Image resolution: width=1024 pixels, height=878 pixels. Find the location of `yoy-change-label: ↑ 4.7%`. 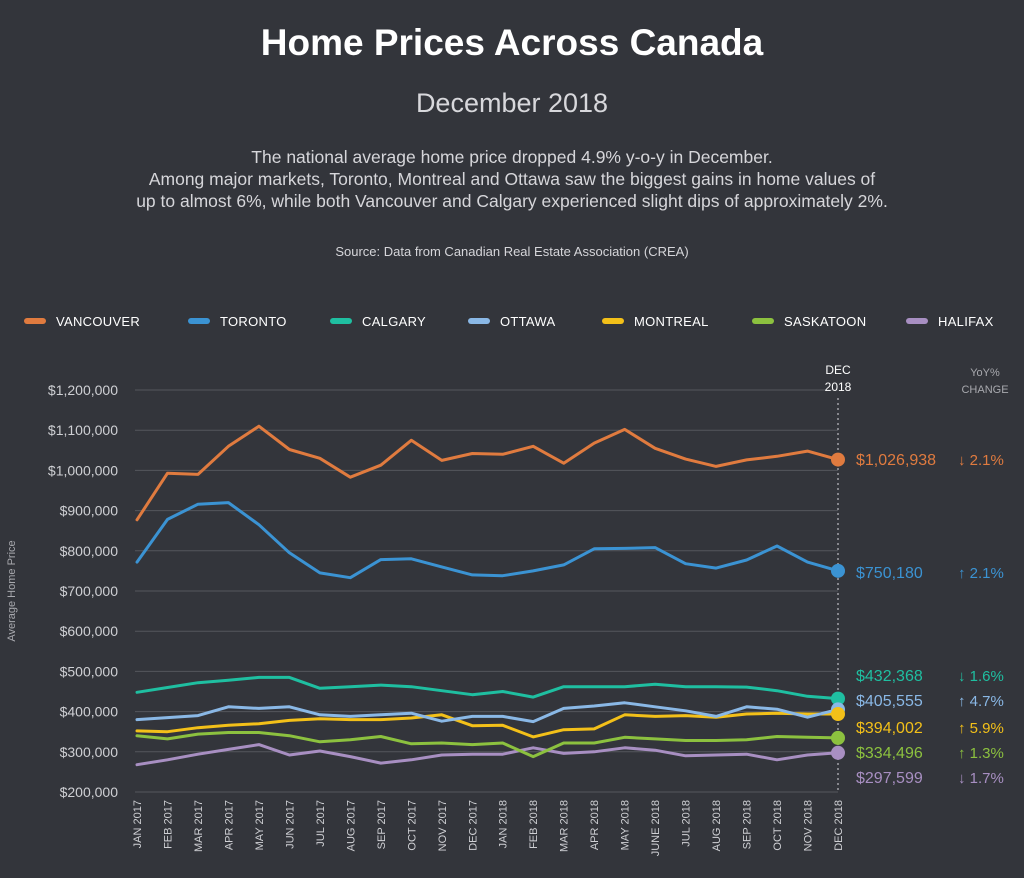

yoy-change-label: ↑ 4.7% is located at coordinates (981, 701).